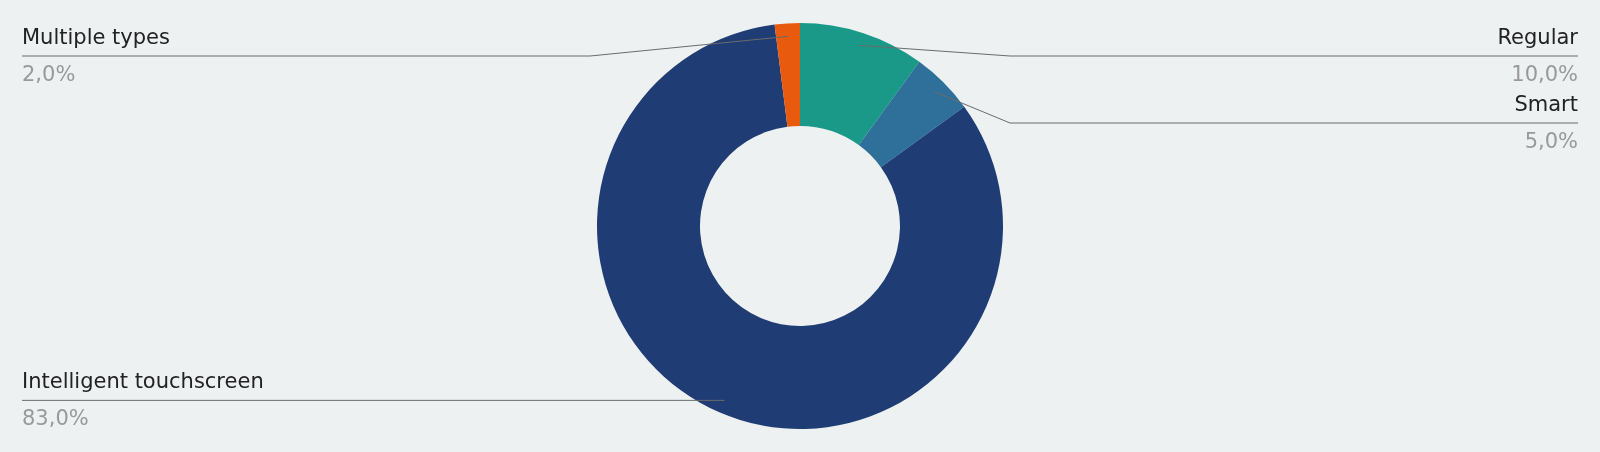  Describe the element at coordinates (1544, 74) in the screenshot. I see `data-label: 10,0%` at that location.